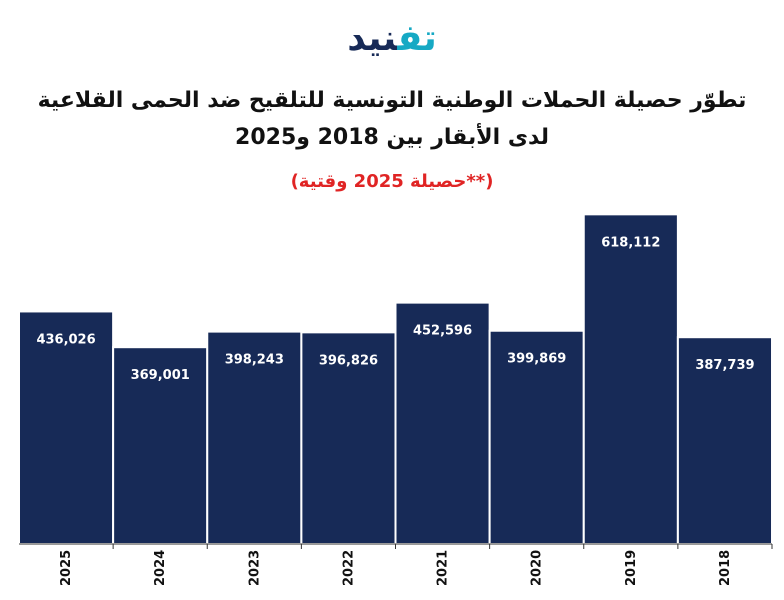  What do you see at coordinates (348, 438) in the screenshot?
I see `bar-2022` at bounding box center [348, 438].